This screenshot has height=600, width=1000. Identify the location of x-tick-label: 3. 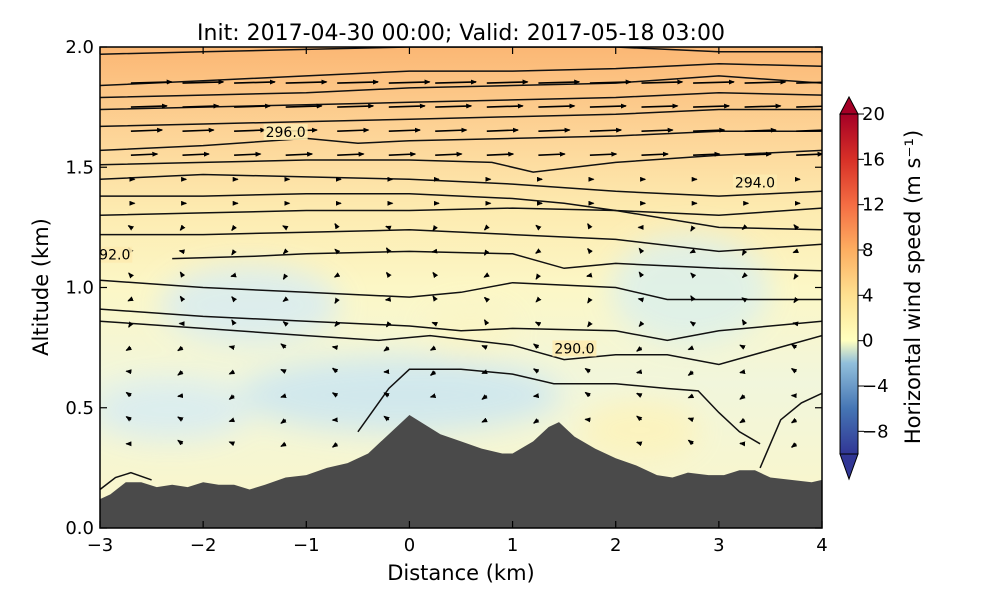
(718, 545).